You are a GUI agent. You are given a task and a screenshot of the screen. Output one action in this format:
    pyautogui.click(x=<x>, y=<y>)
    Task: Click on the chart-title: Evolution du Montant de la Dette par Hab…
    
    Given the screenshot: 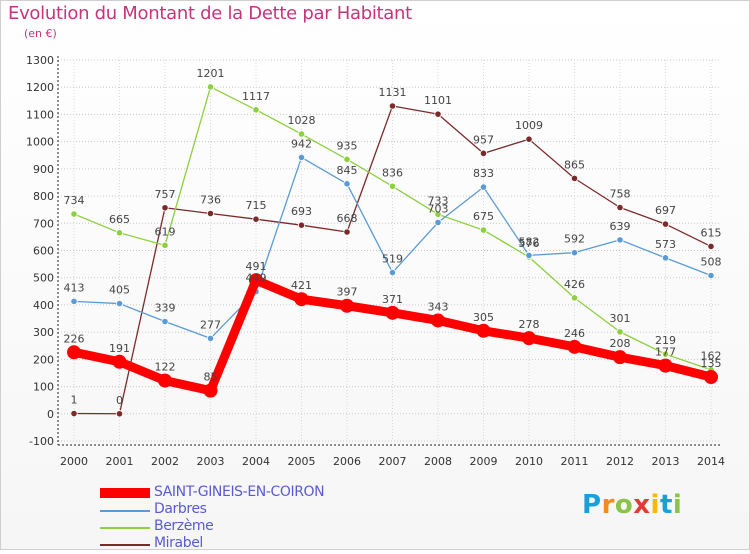 What is the action you would take?
    pyautogui.click(x=210, y=13)
    